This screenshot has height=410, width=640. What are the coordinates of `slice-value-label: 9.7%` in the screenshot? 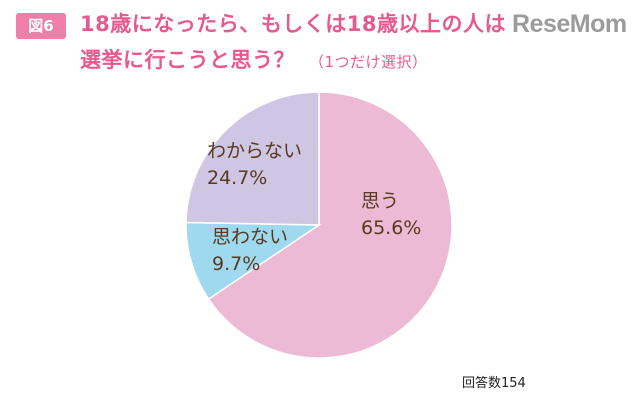 It's located at (236, 264).